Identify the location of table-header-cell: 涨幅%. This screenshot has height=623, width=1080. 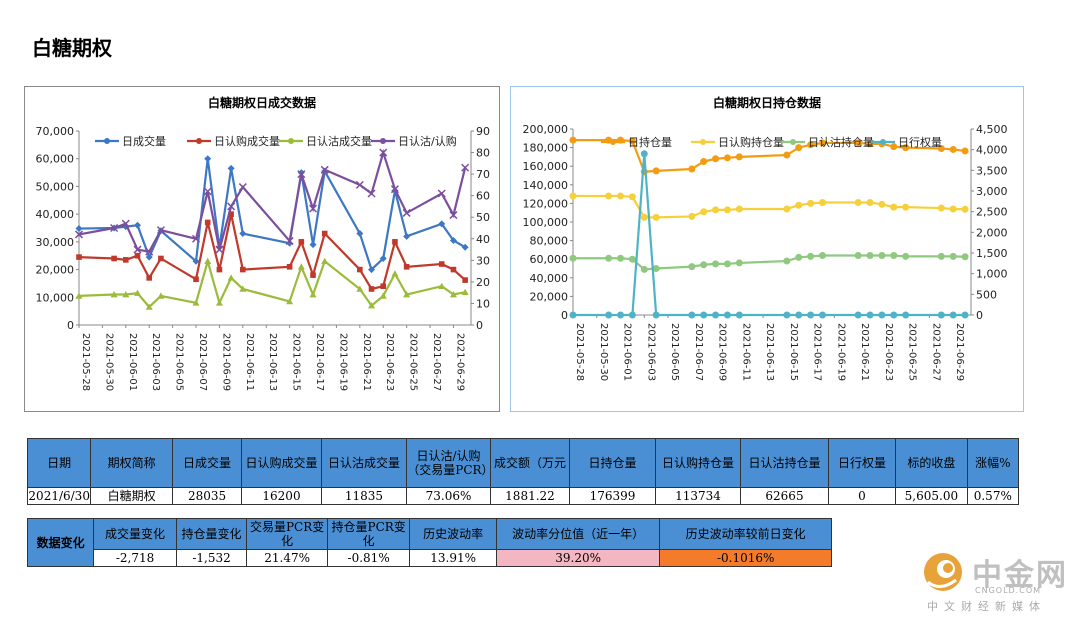
(993, 463).